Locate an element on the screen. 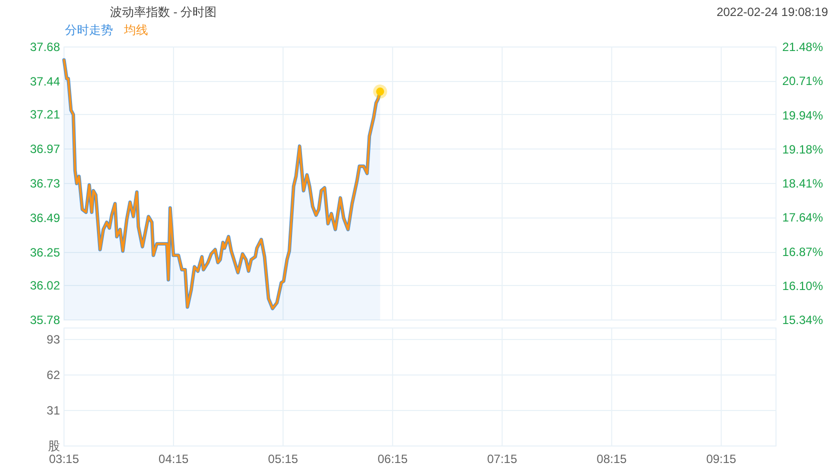 Image resolution: width=840 pixels, height=470 pixels. text: 2022-02-24 19:08:19 is located at coordinates (772, 12).